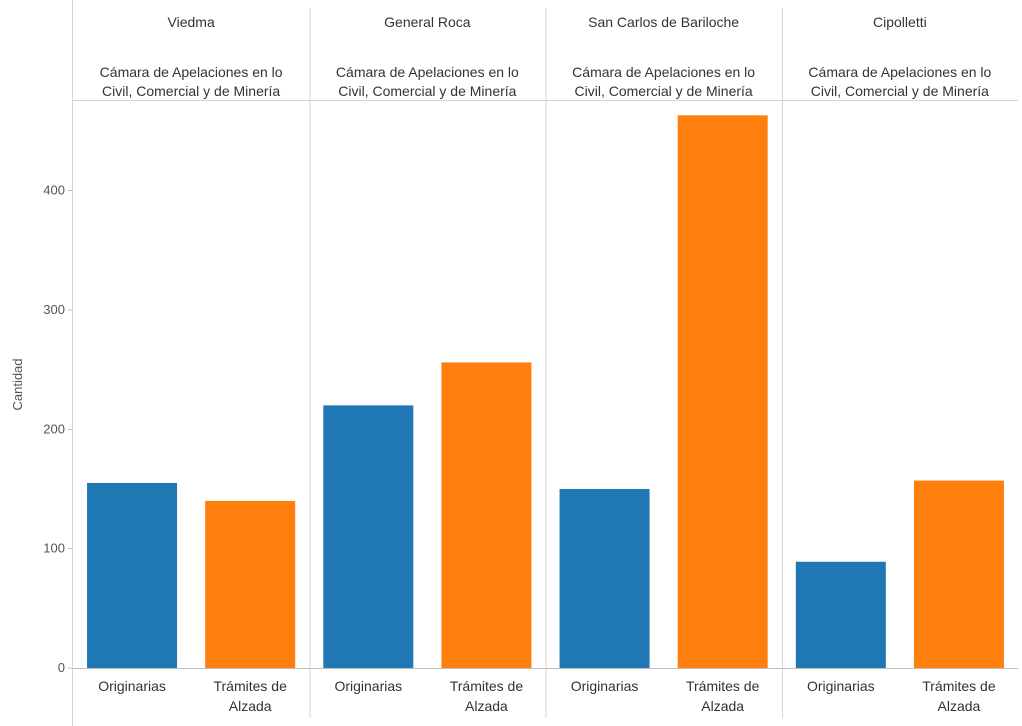 Image resolution: width=1022 pixels, height=726 pixels. What do you see at coordinates (61, 667) in the screenshot?
I see `y-tick-label: 0` at bounding box center [61, 667].